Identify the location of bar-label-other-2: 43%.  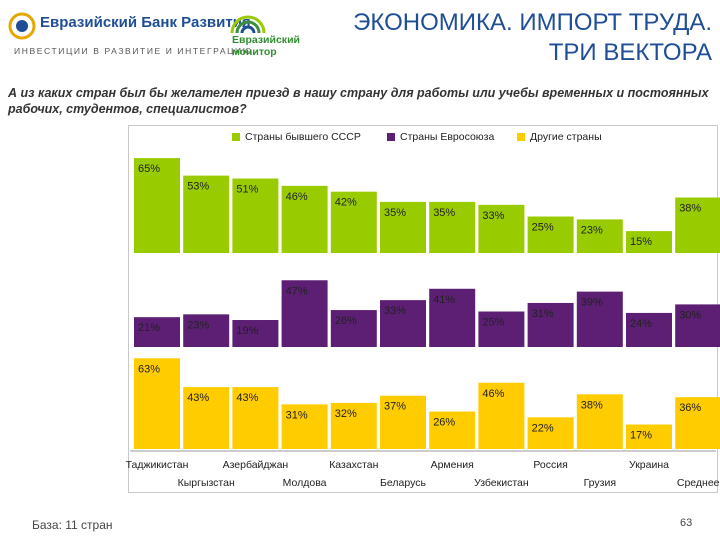
(198, 398).